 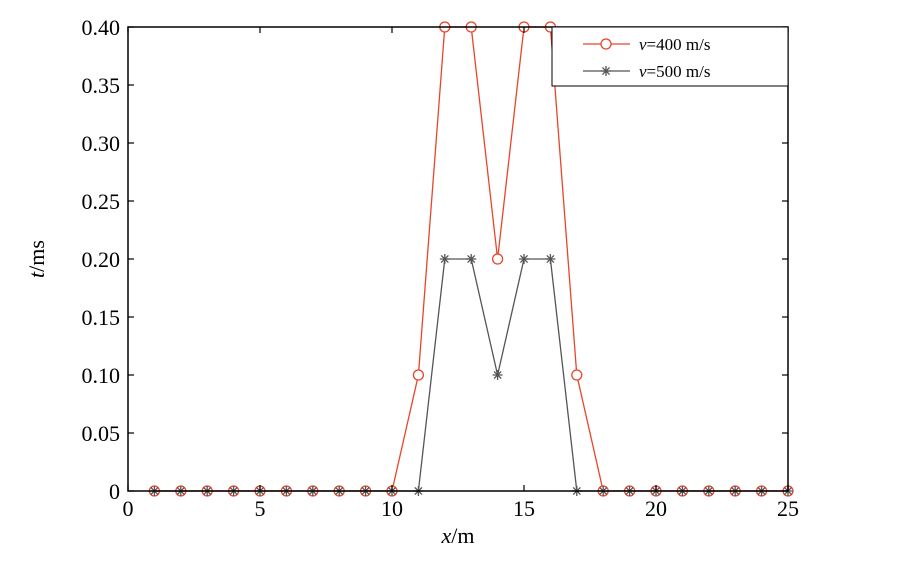 I want to click on legend-label-rest: =400 m/s, so click(x=679, y=44).